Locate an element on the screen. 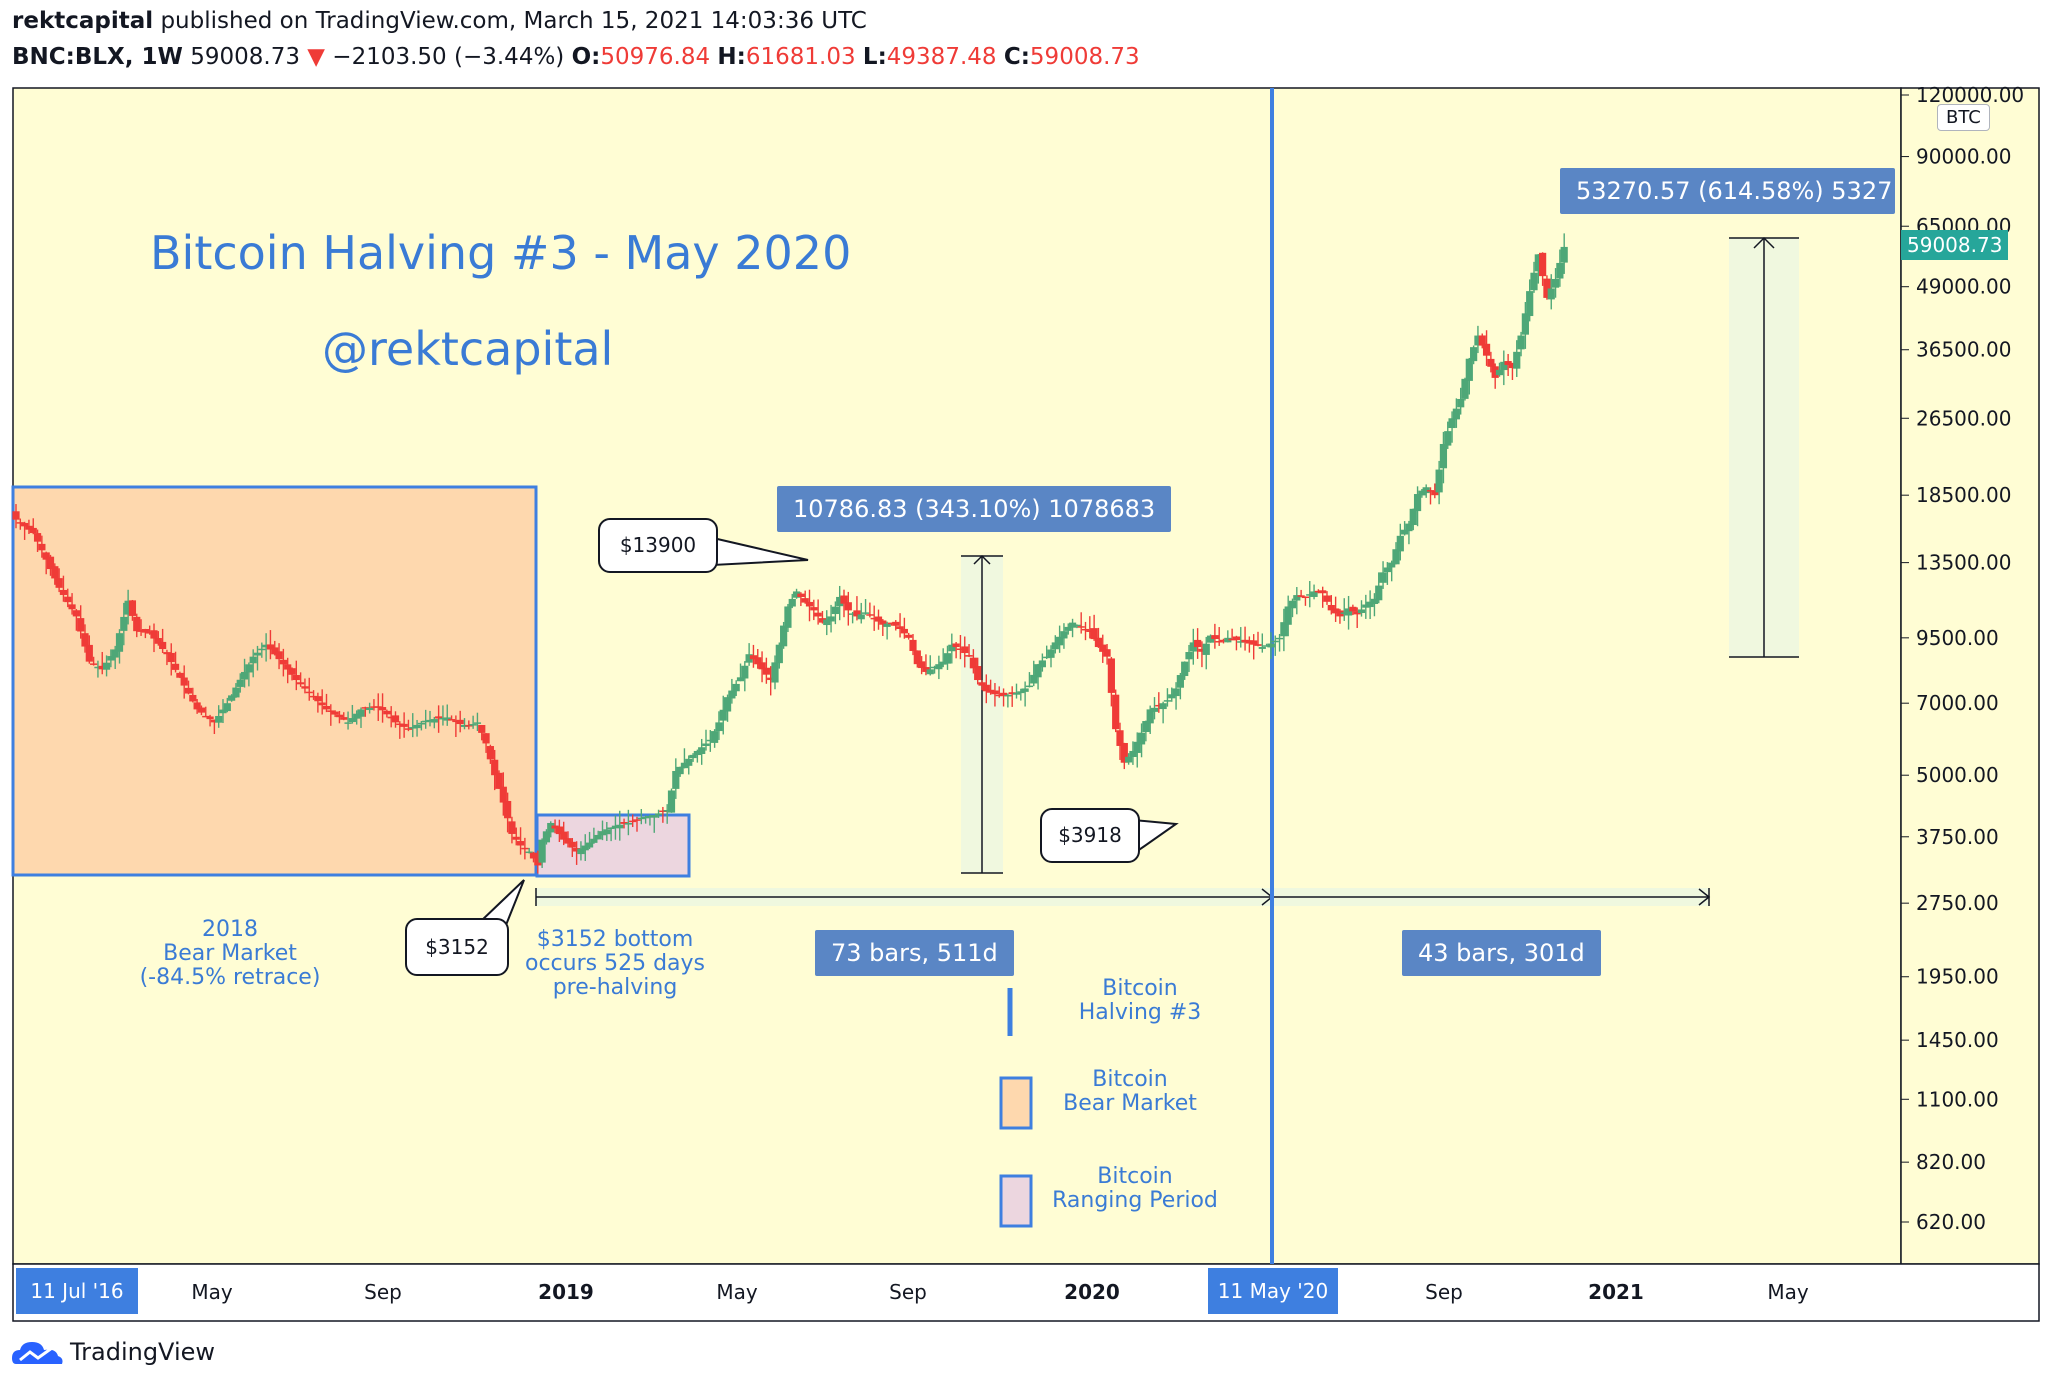 This screenshot has width=2052, height=1394. callout-13900: $13900 is located at coordinates (658, 545).